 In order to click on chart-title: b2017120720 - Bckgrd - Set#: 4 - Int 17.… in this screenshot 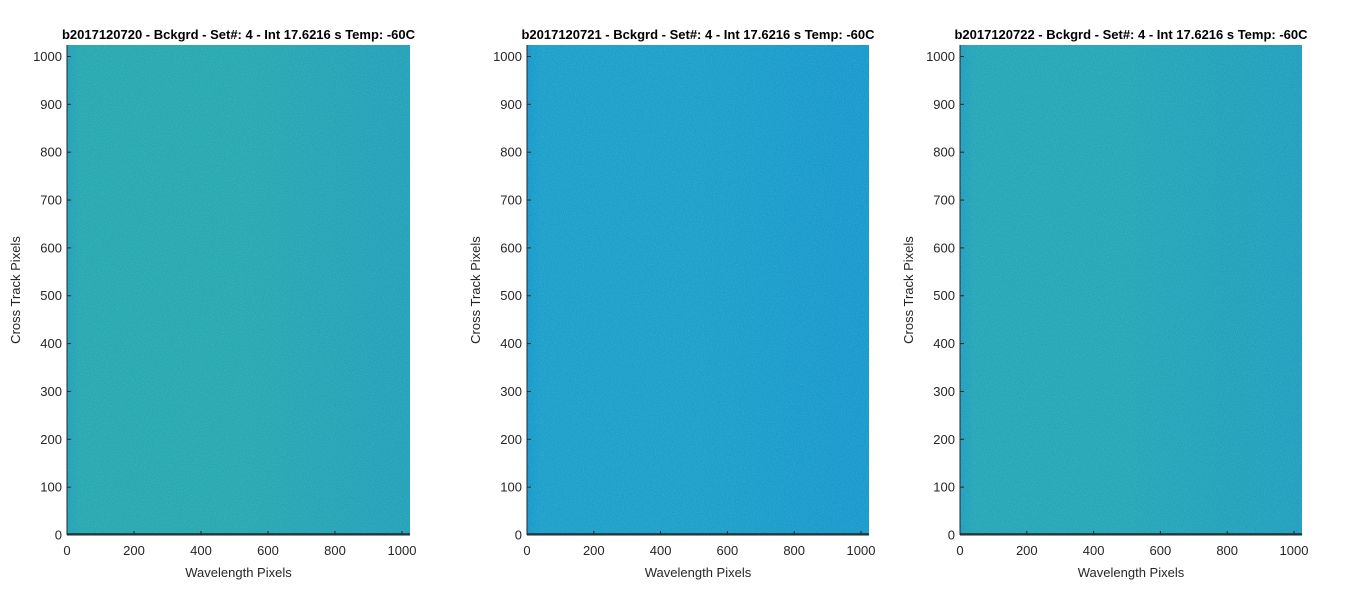, I will do `click(239, 34)`.